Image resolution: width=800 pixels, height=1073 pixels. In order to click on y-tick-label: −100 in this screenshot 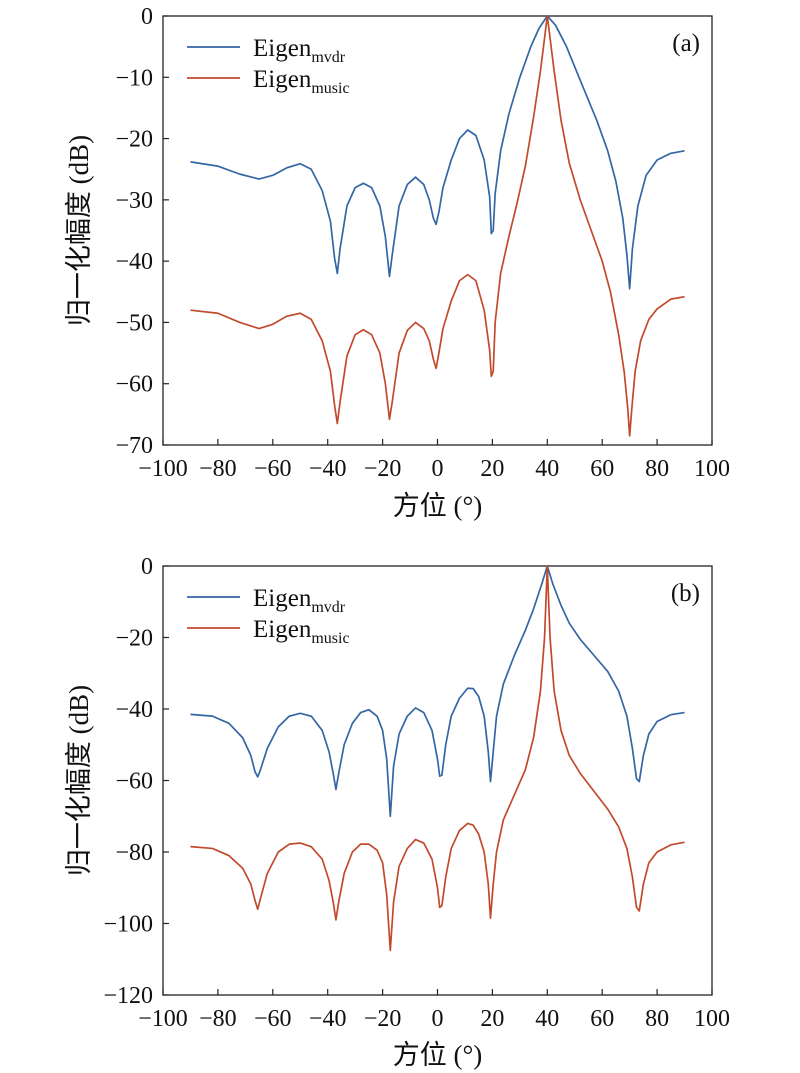, I will do `click(128, 925)`.